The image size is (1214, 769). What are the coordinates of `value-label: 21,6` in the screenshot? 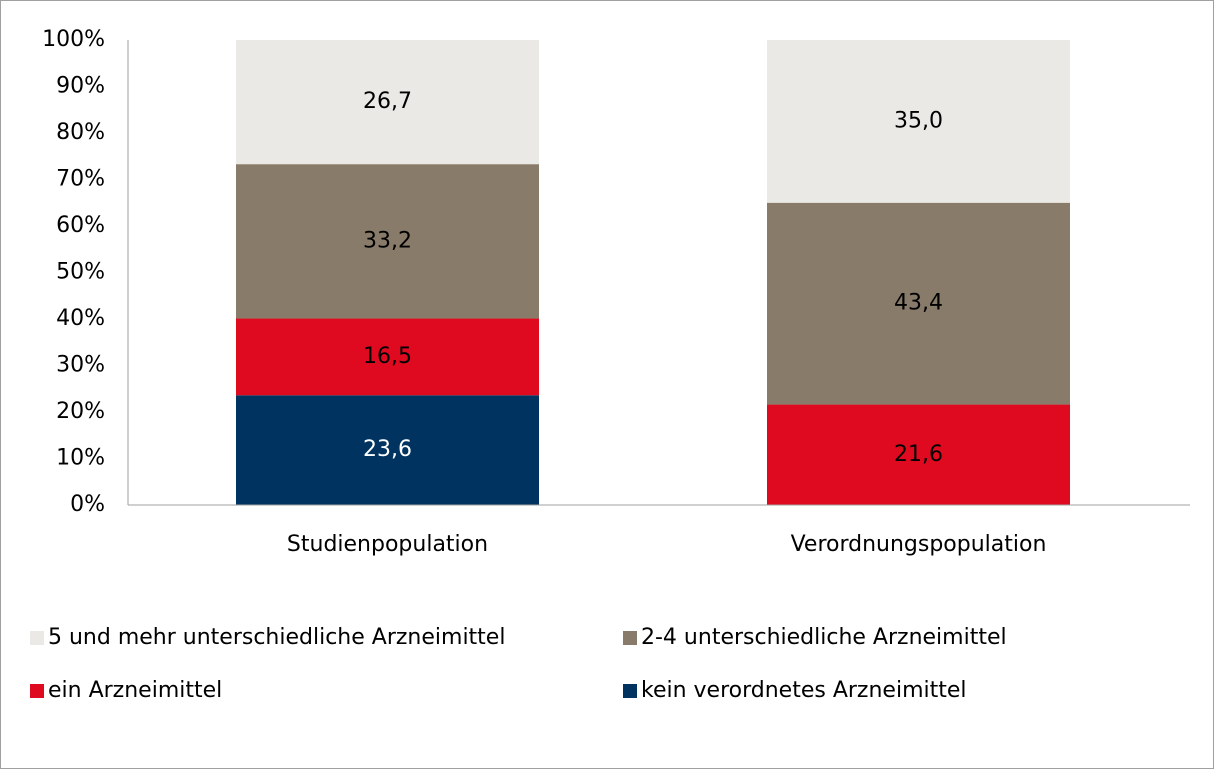 It's located at (918, 454).